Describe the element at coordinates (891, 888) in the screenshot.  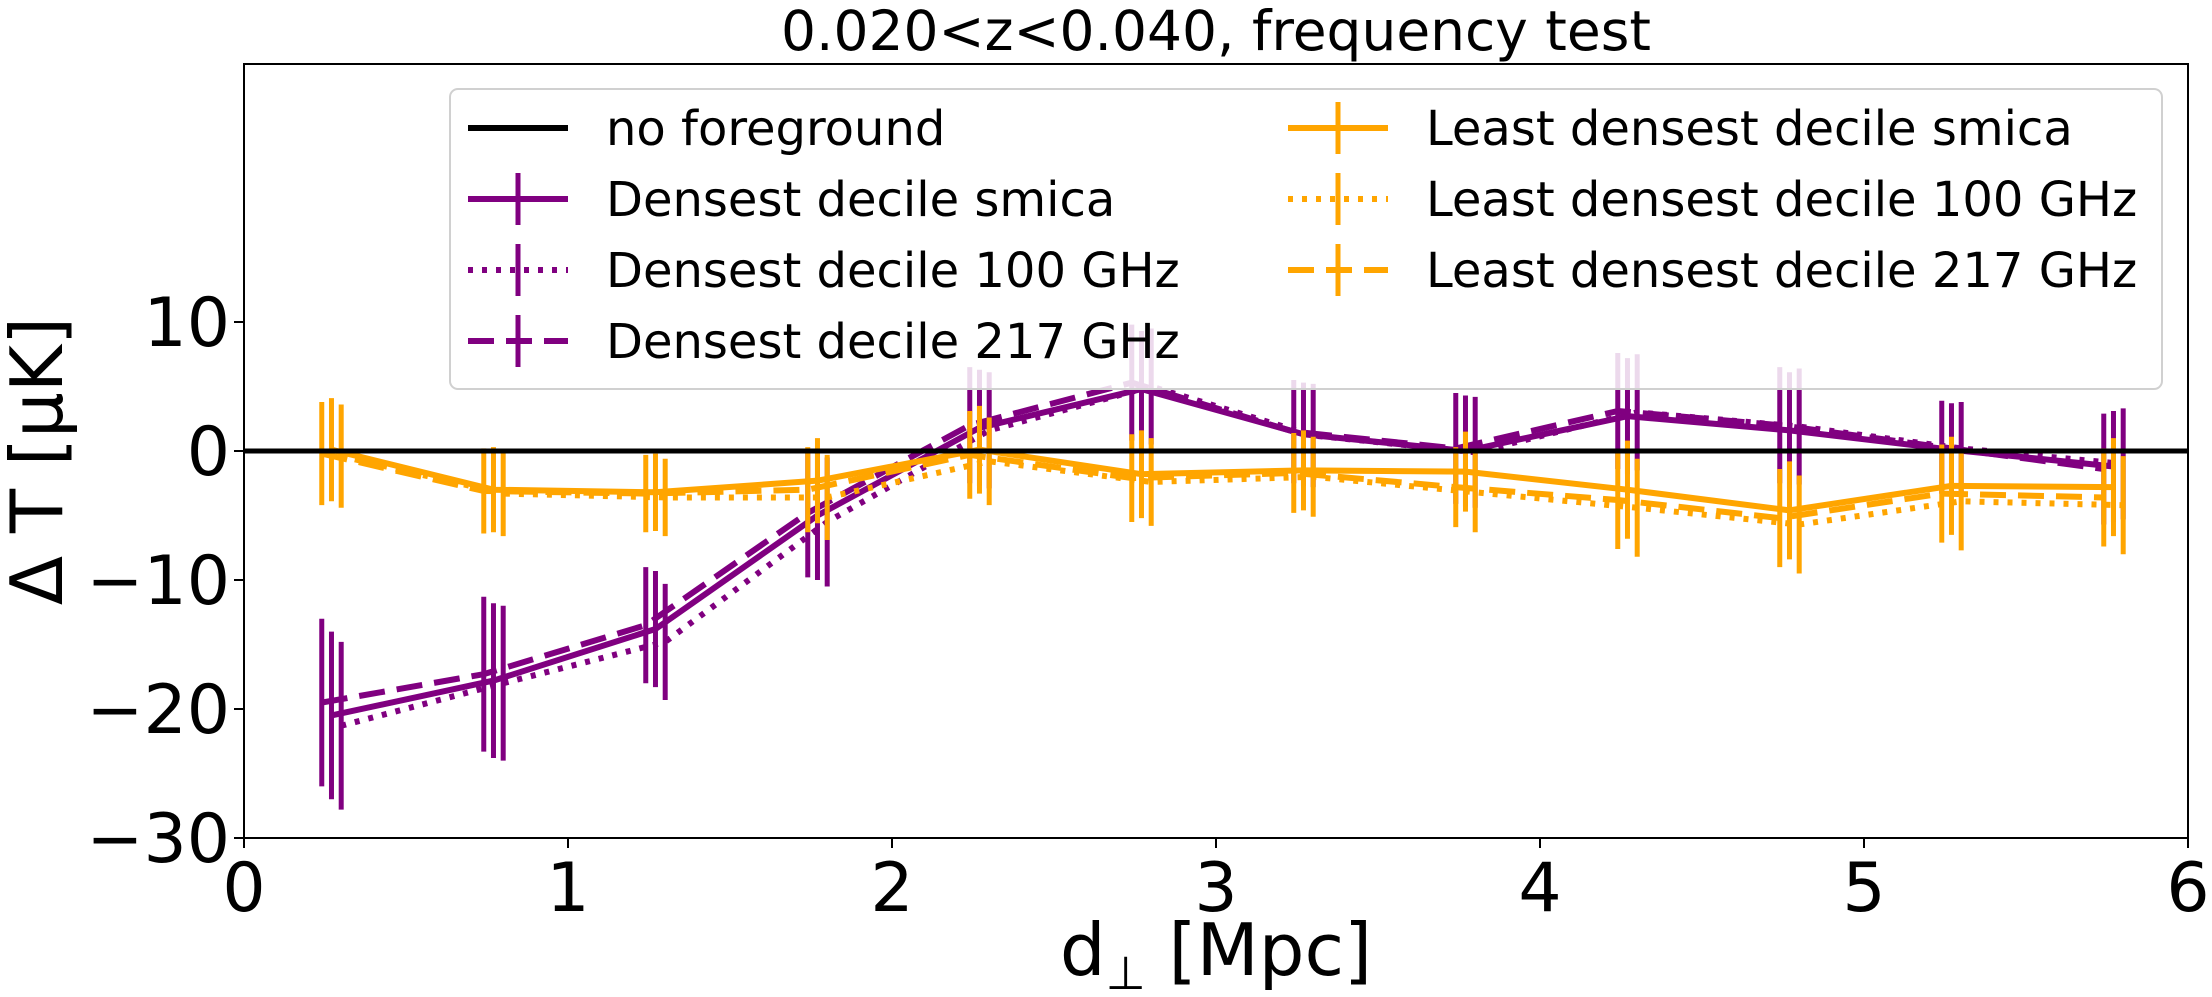
I see `x-tick-label: 2` at that location.